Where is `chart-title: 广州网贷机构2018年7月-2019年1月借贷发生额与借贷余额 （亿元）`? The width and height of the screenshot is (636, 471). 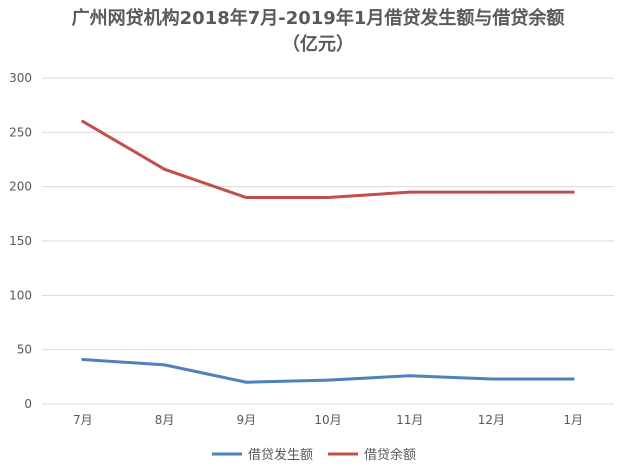 chart-title: 广州网贷机构2018年7月-2019年1月借贷发生额与借贷余额 （亿元） is located at coordinates (318, 32).